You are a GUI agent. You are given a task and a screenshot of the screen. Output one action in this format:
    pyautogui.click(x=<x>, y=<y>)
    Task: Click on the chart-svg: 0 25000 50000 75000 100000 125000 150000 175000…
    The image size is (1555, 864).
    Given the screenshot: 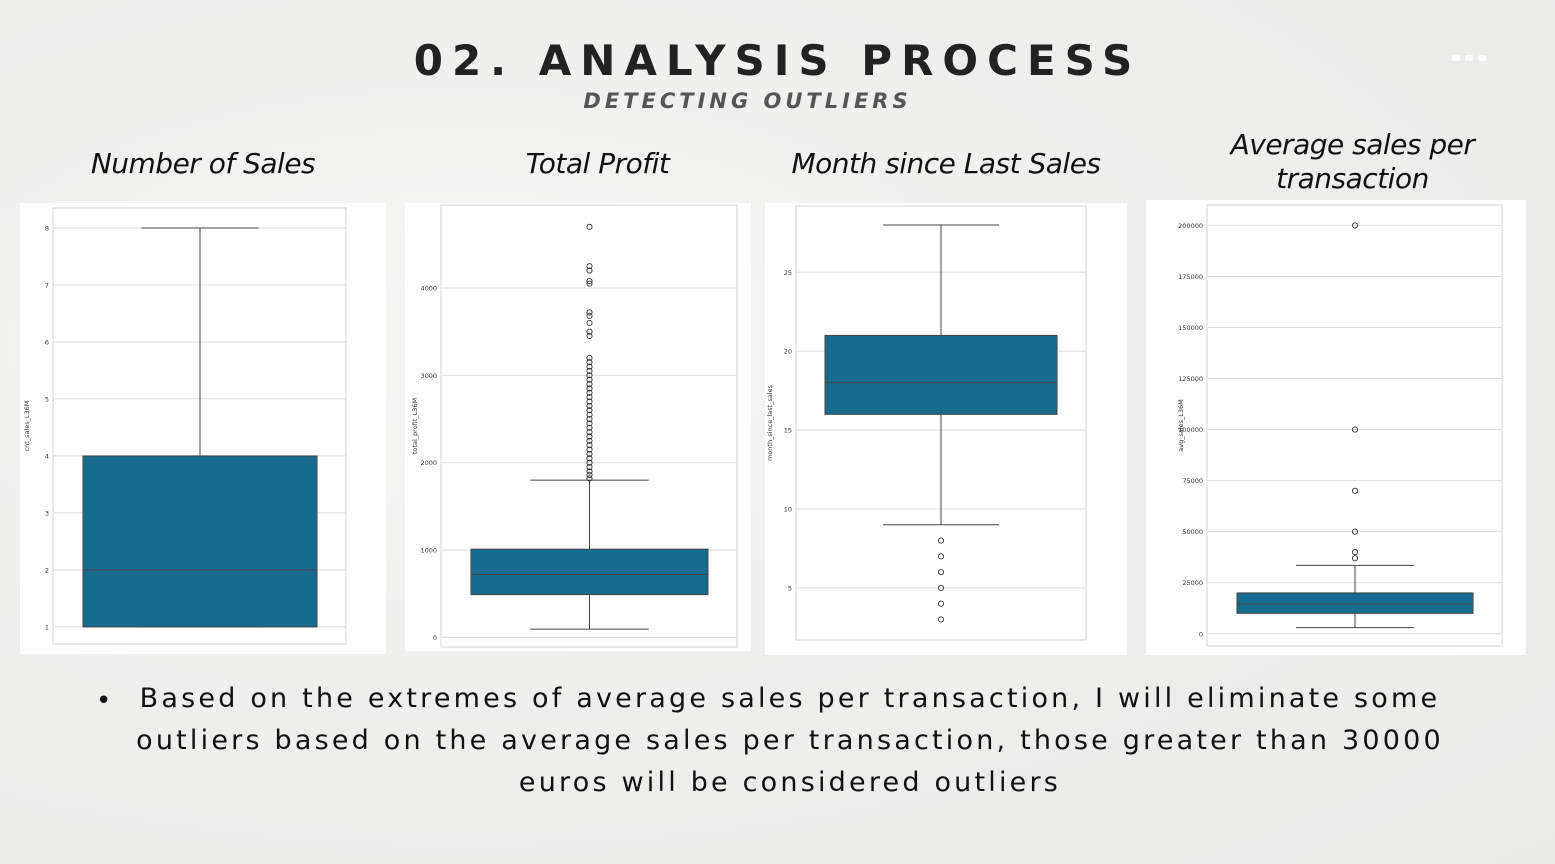 What is the action you would take?
    pyautogui.click(x=1340, y=425)
    